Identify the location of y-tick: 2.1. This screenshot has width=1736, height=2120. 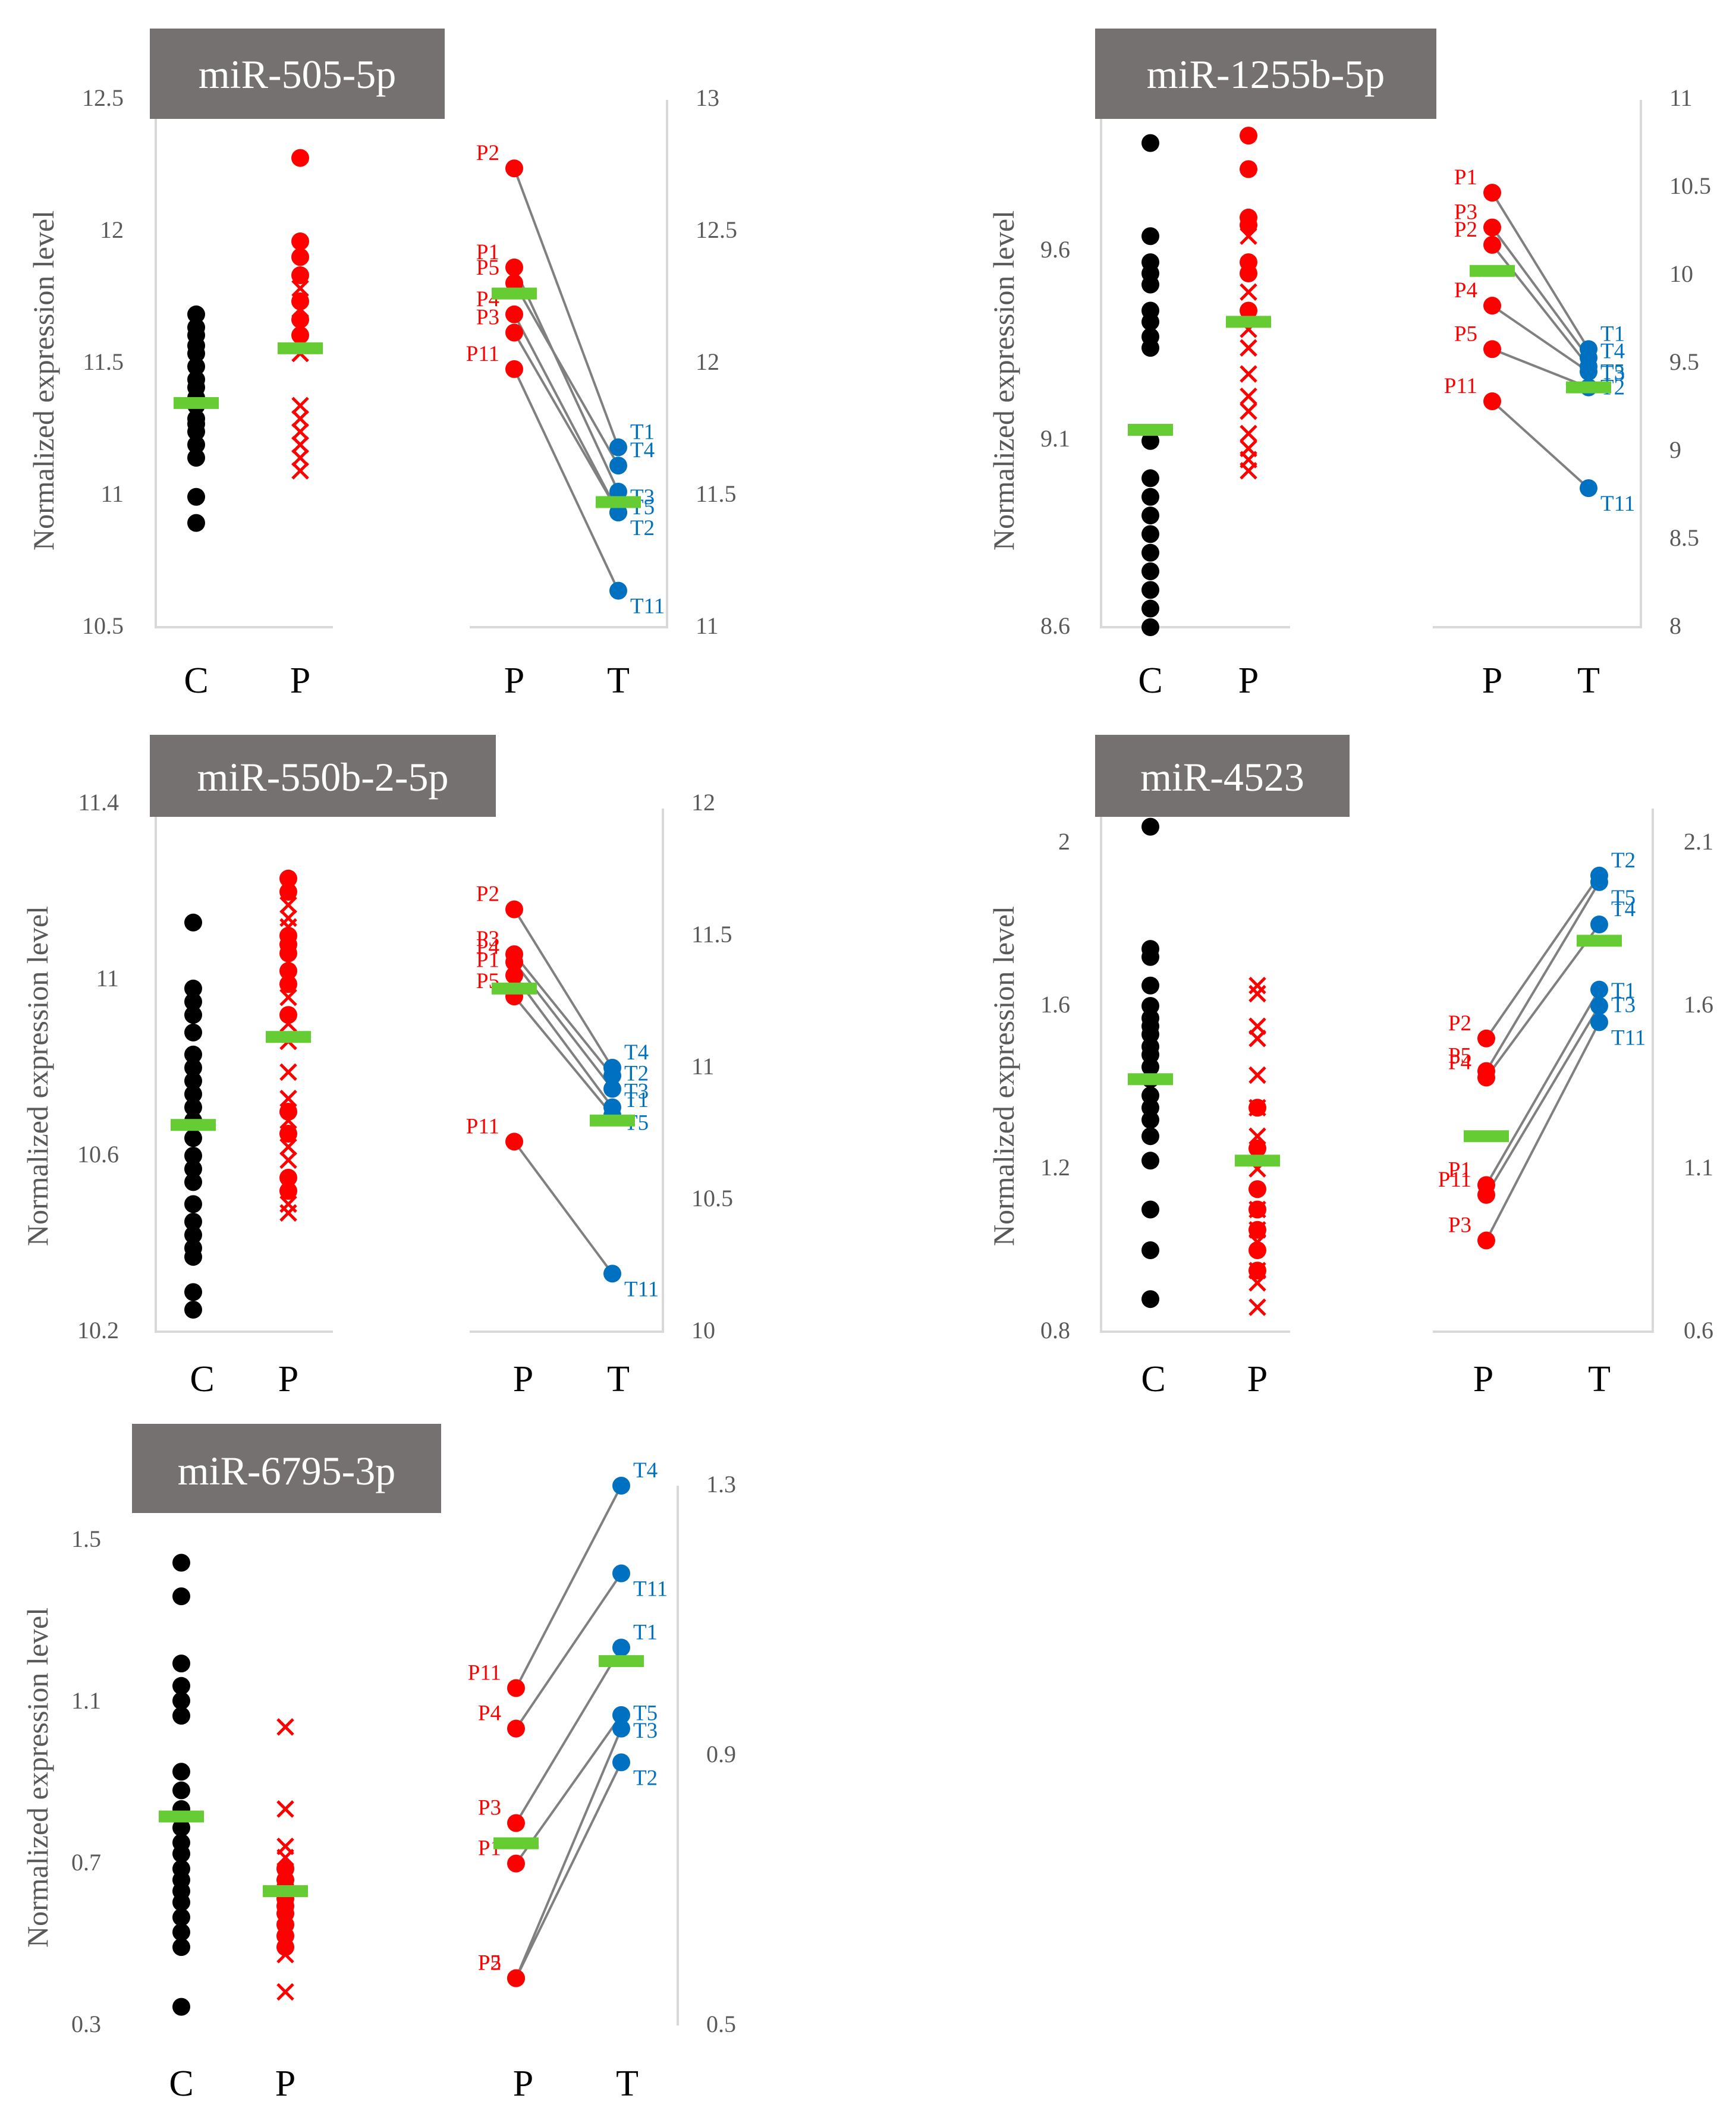
(1698, 842).